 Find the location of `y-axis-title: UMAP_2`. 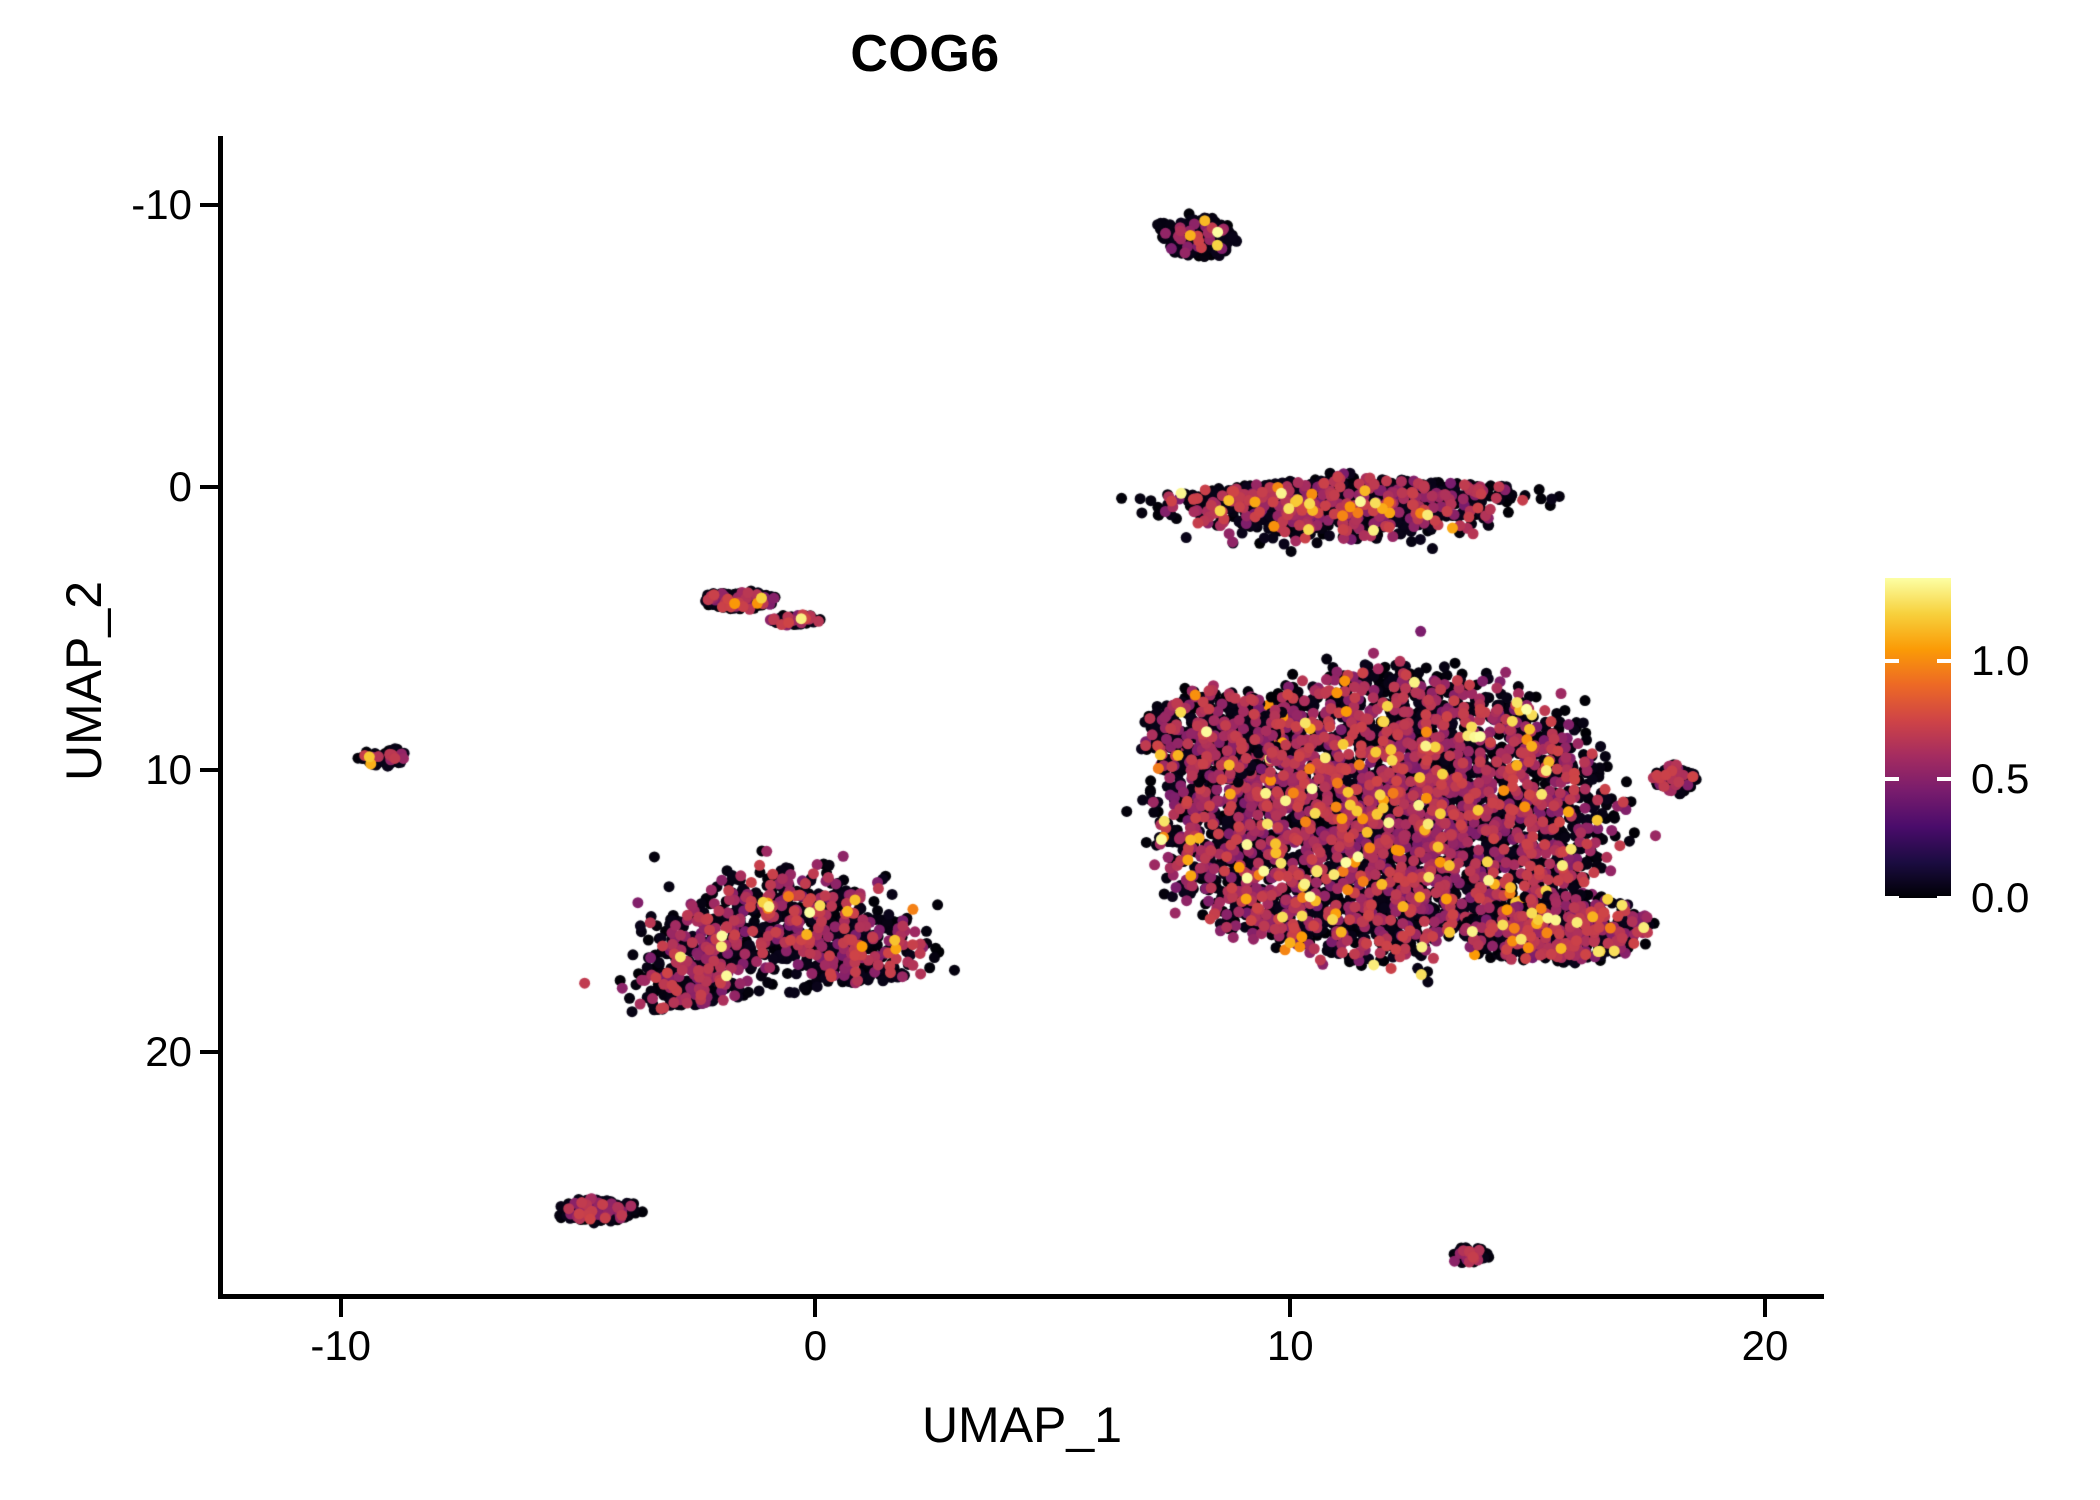

y-axis-title: UMAP_2 is located at coordinates (84, 681).